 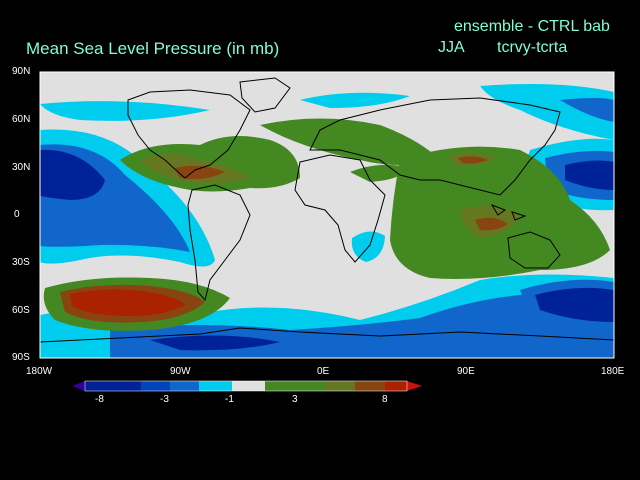 I want to click on lon-label: 180W, so click(x=39, y=371).